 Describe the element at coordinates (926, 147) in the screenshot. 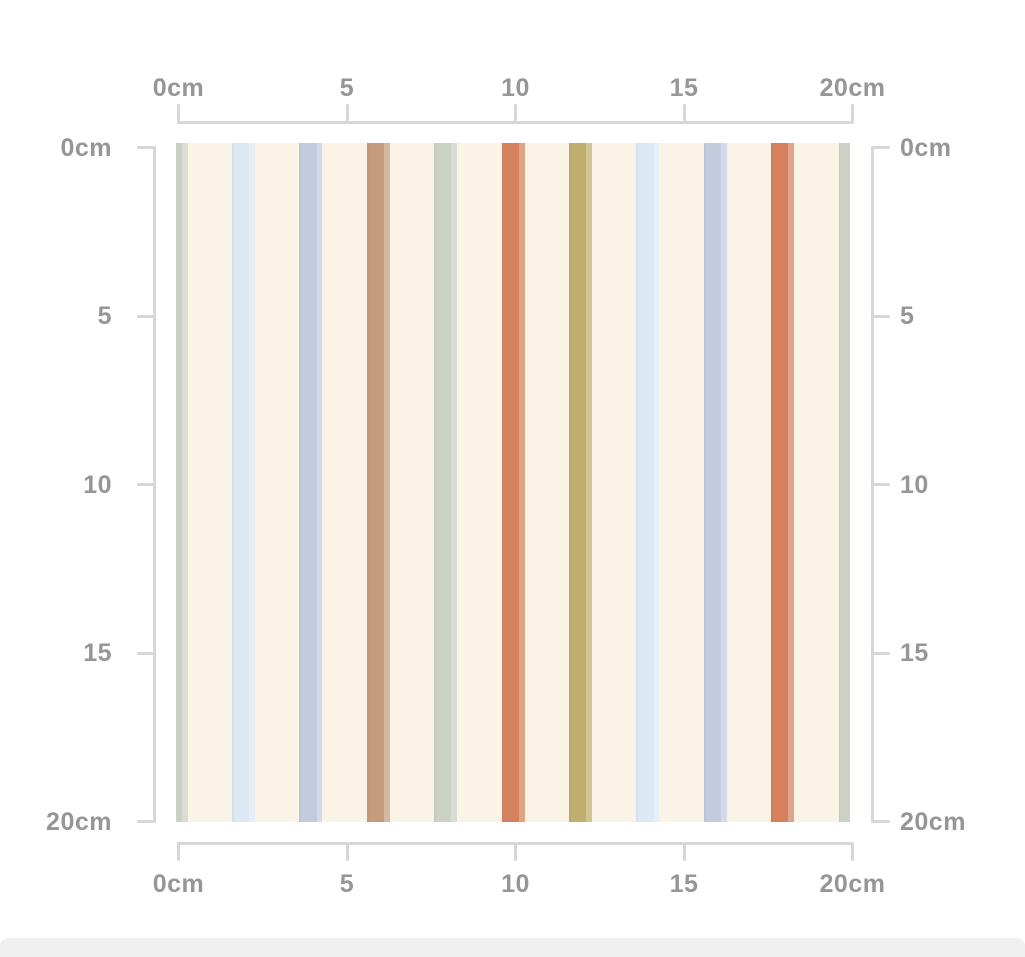

I see `ruler-right-label-0: 0cm` at that location.